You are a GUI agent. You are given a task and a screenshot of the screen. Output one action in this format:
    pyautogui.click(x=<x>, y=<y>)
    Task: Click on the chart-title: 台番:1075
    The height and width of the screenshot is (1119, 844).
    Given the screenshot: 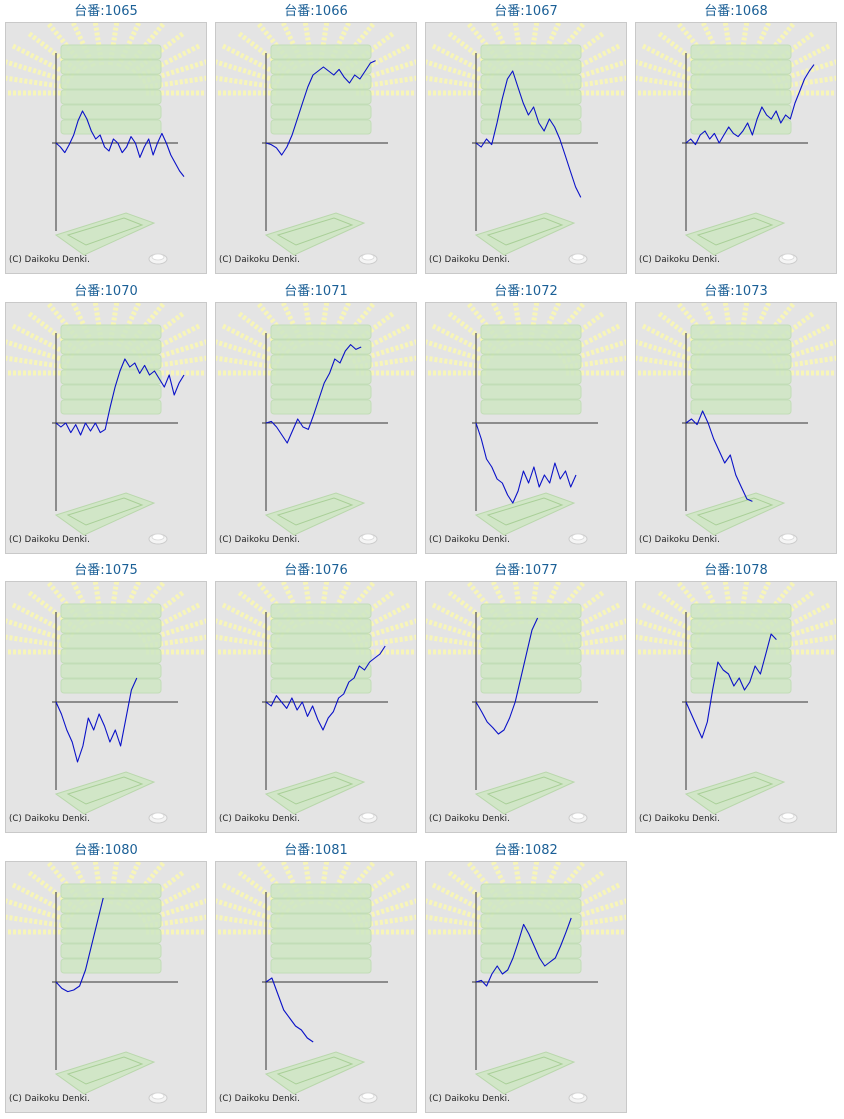 What is the action you would take?
    pyautogui.click(x=106, y=570)
    